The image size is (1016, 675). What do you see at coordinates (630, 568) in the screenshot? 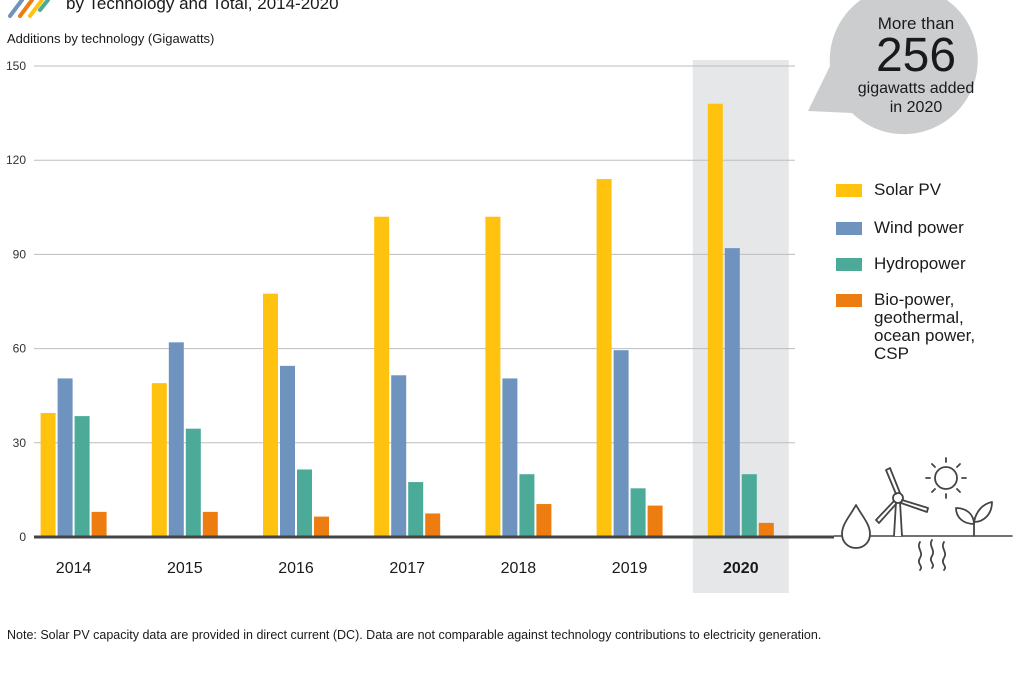
I see `x-tick-label-2019: 2019` at bounding box center [630, 568].